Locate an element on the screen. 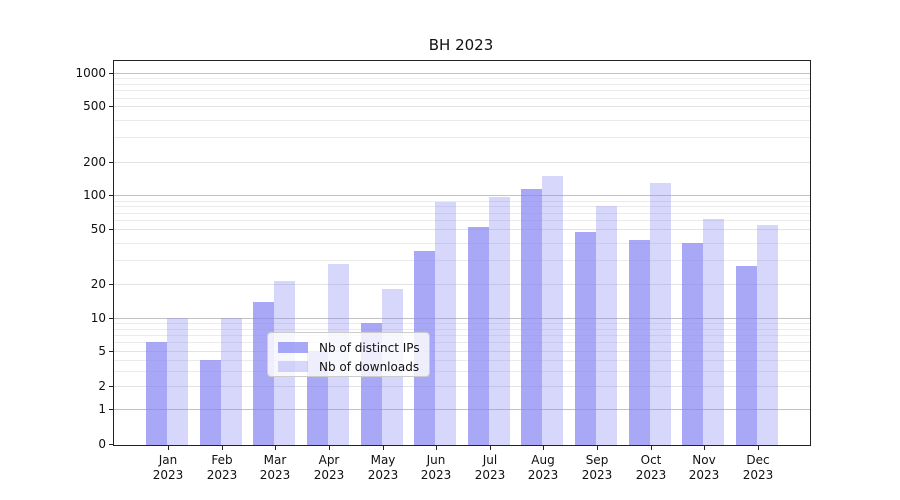  x-tick-label: Mar 2023 is located at coordinates (275, 468).